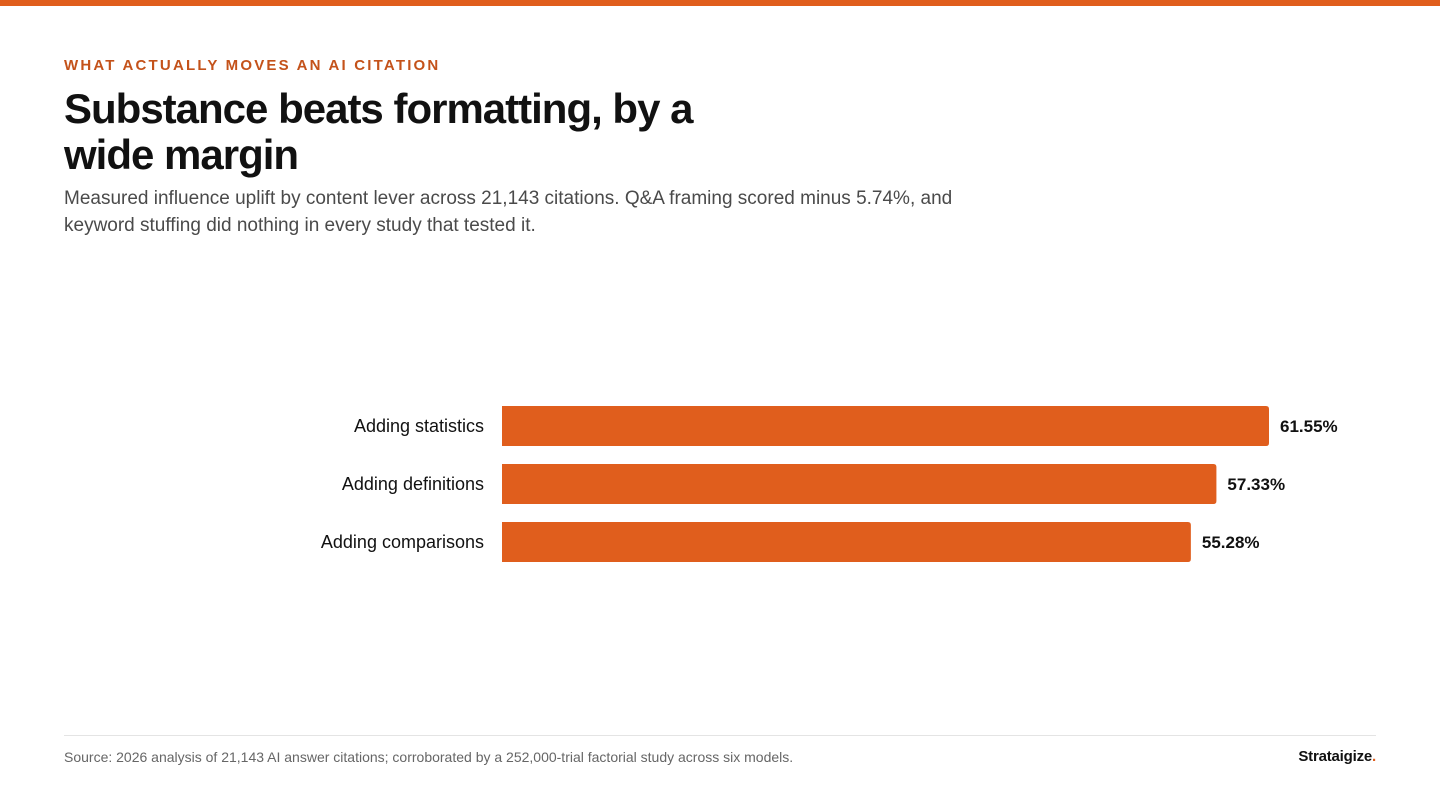  I want to click on eyebrow-label: WHAT ACTUALLY MOVES AN AI CITATION, so click(252, 65).